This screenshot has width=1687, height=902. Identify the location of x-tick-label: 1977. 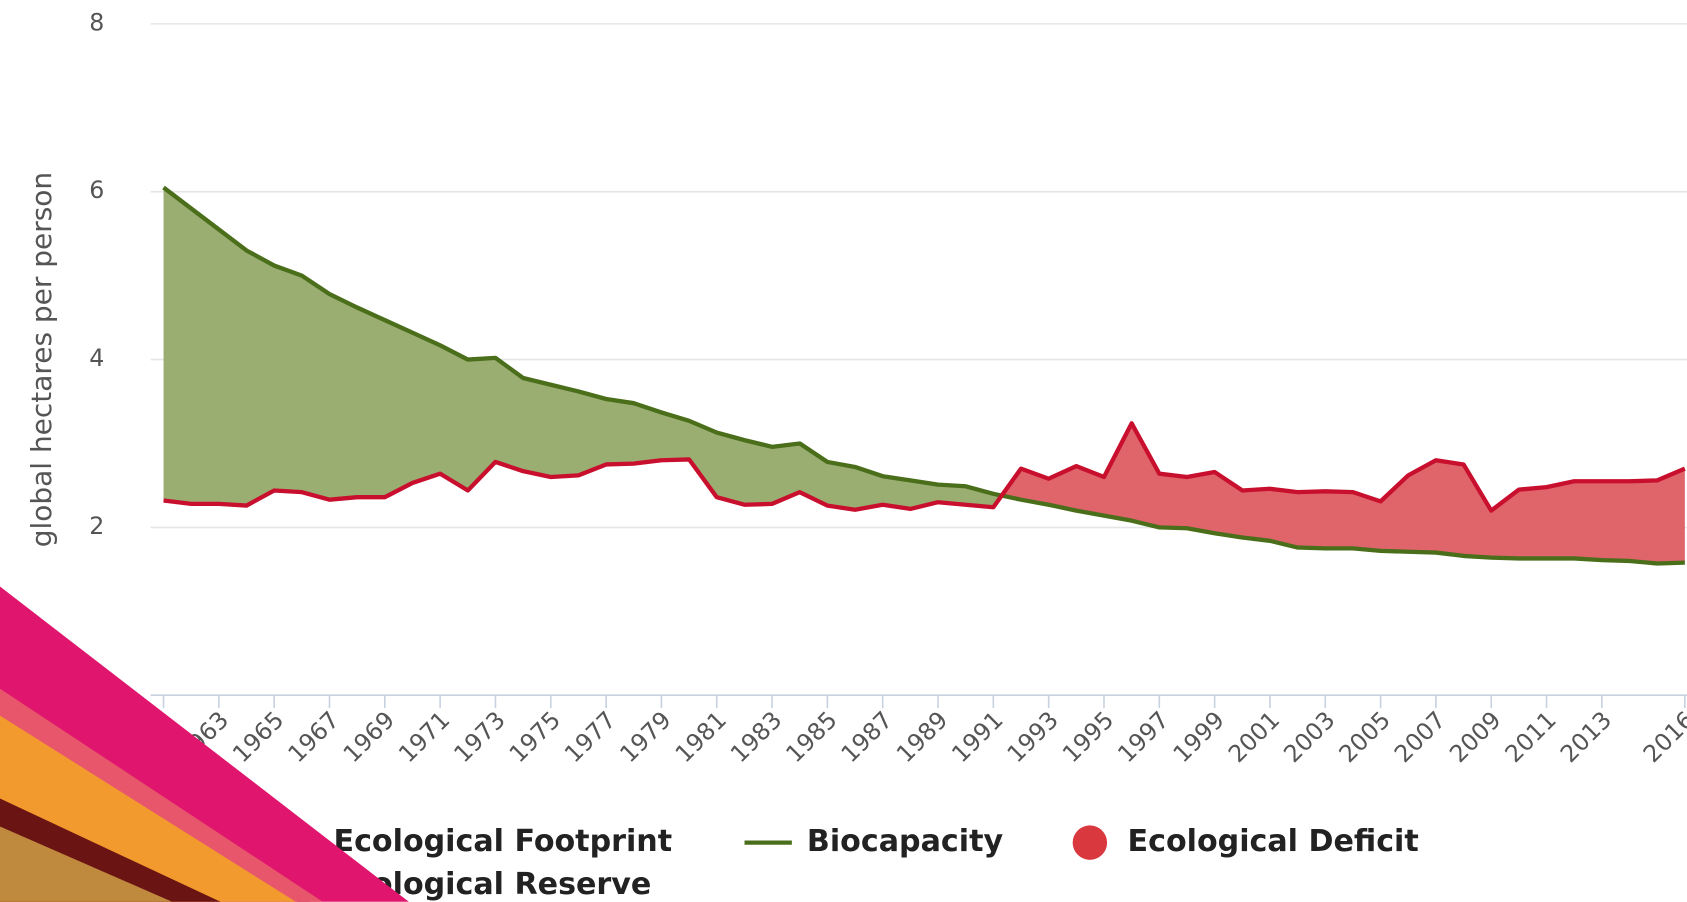
(590, 737).